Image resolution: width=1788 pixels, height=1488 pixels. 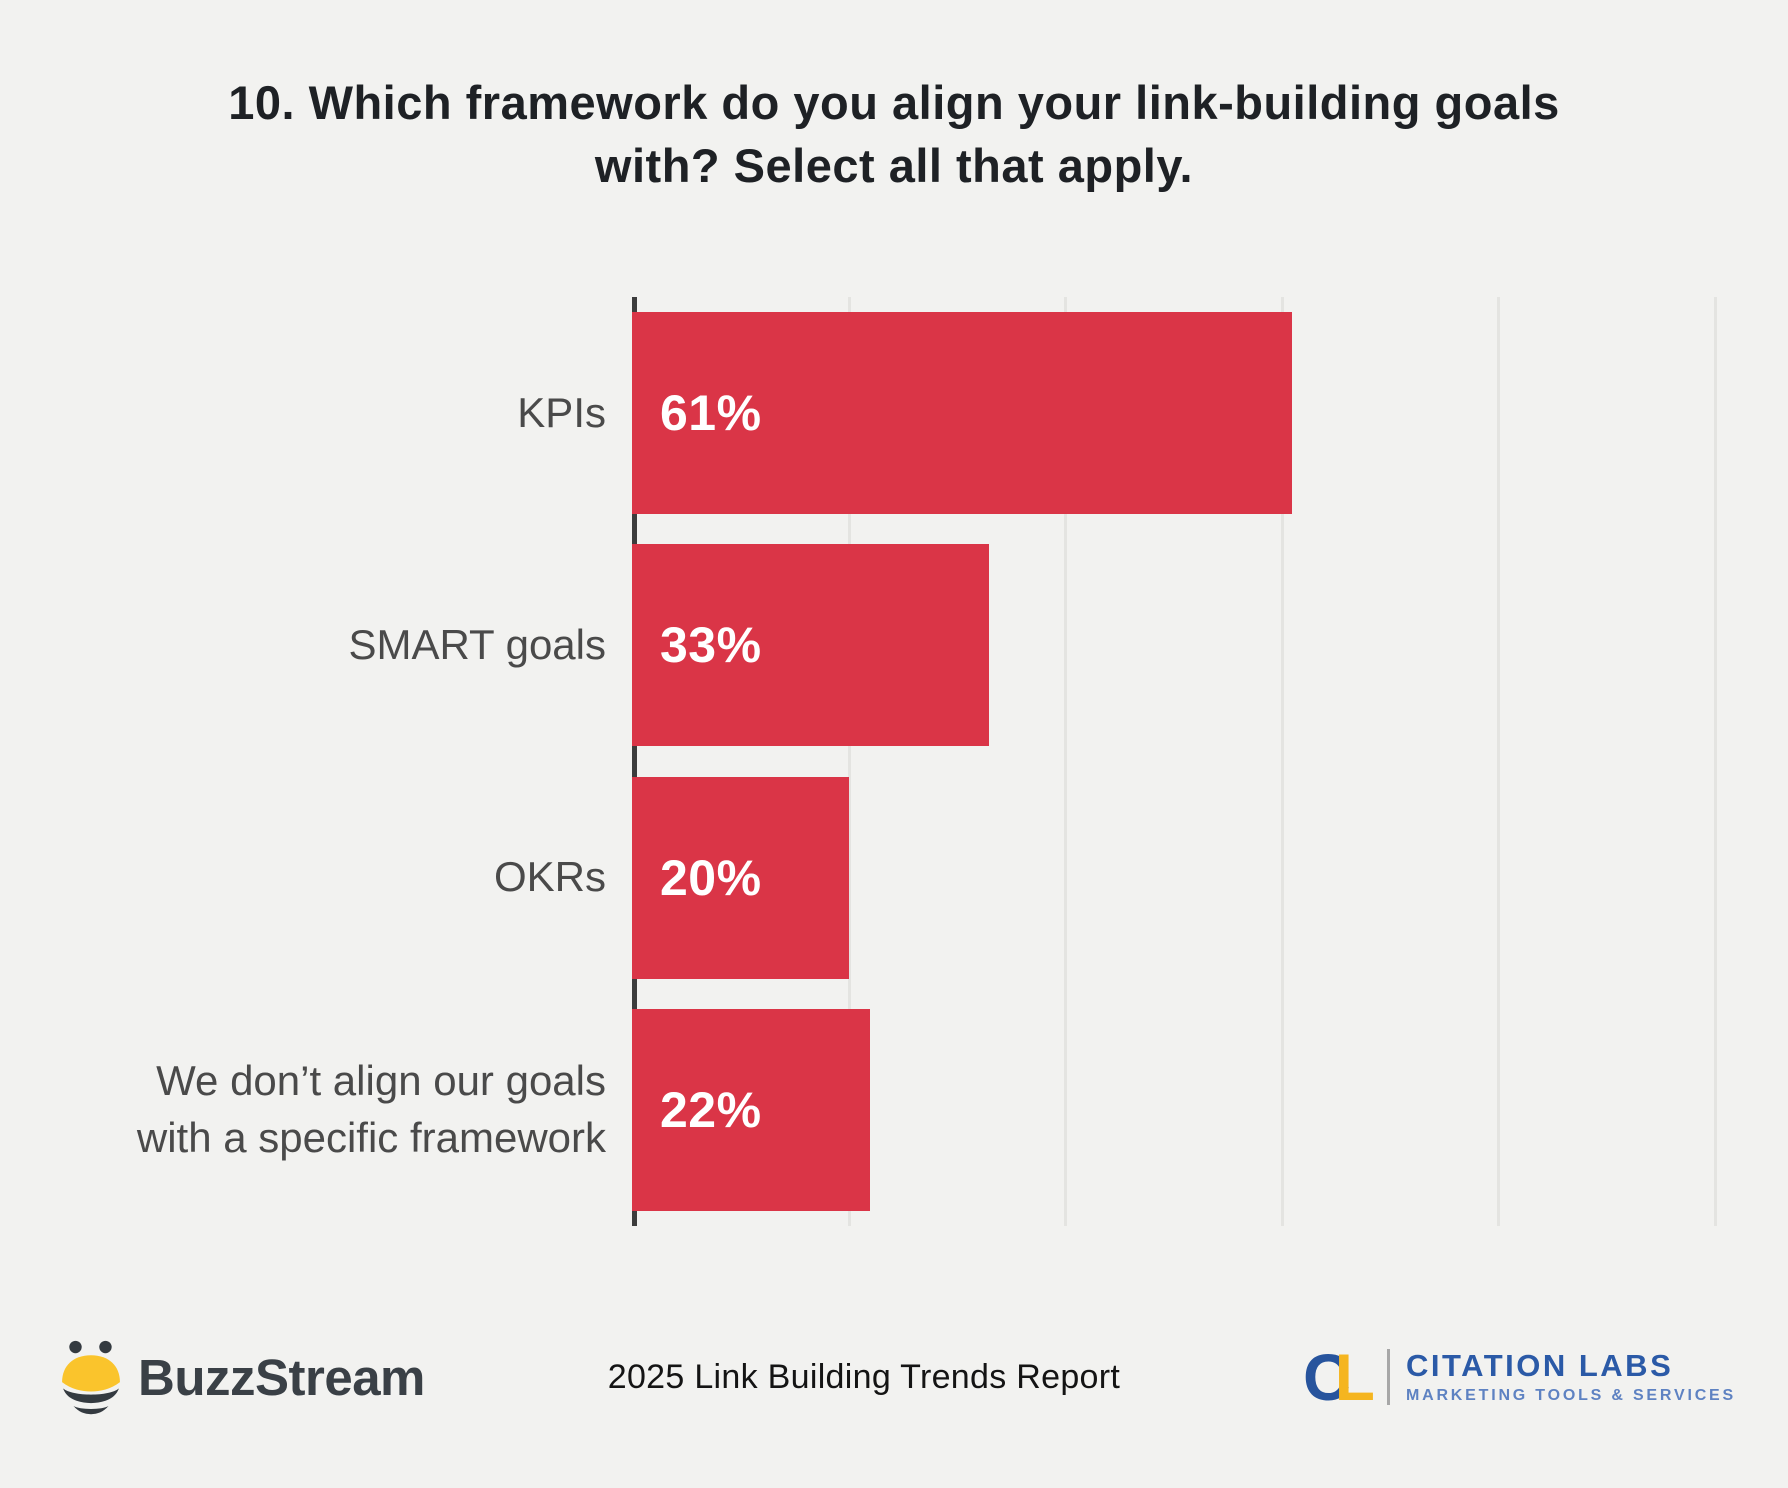 I want to click on category-label: SMART goals, so click(x=316, y=645).